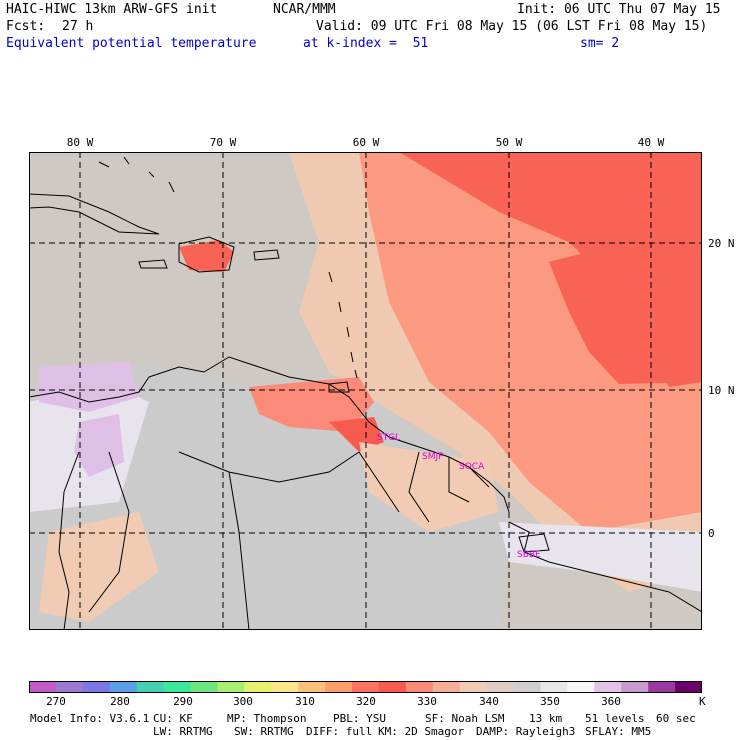 Image resolution: width=740 pixels, height=740 pixels. What do you see at coordinates (702, 701) in the screenshot?
I see `colorbar-unit: K` at bounding box center [702, 701].